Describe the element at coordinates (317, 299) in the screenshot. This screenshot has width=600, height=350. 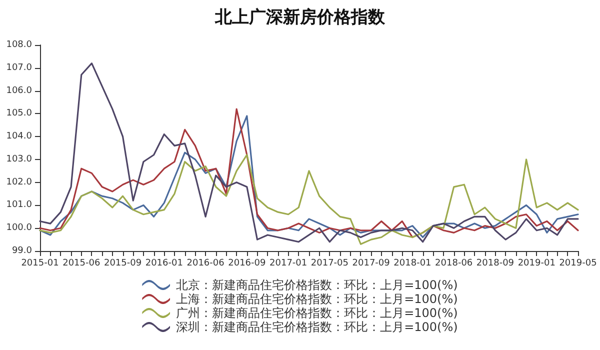
I see `legend-label: 上海：新建商品住宅价格指数：环比：上月=100(%)` at that location.